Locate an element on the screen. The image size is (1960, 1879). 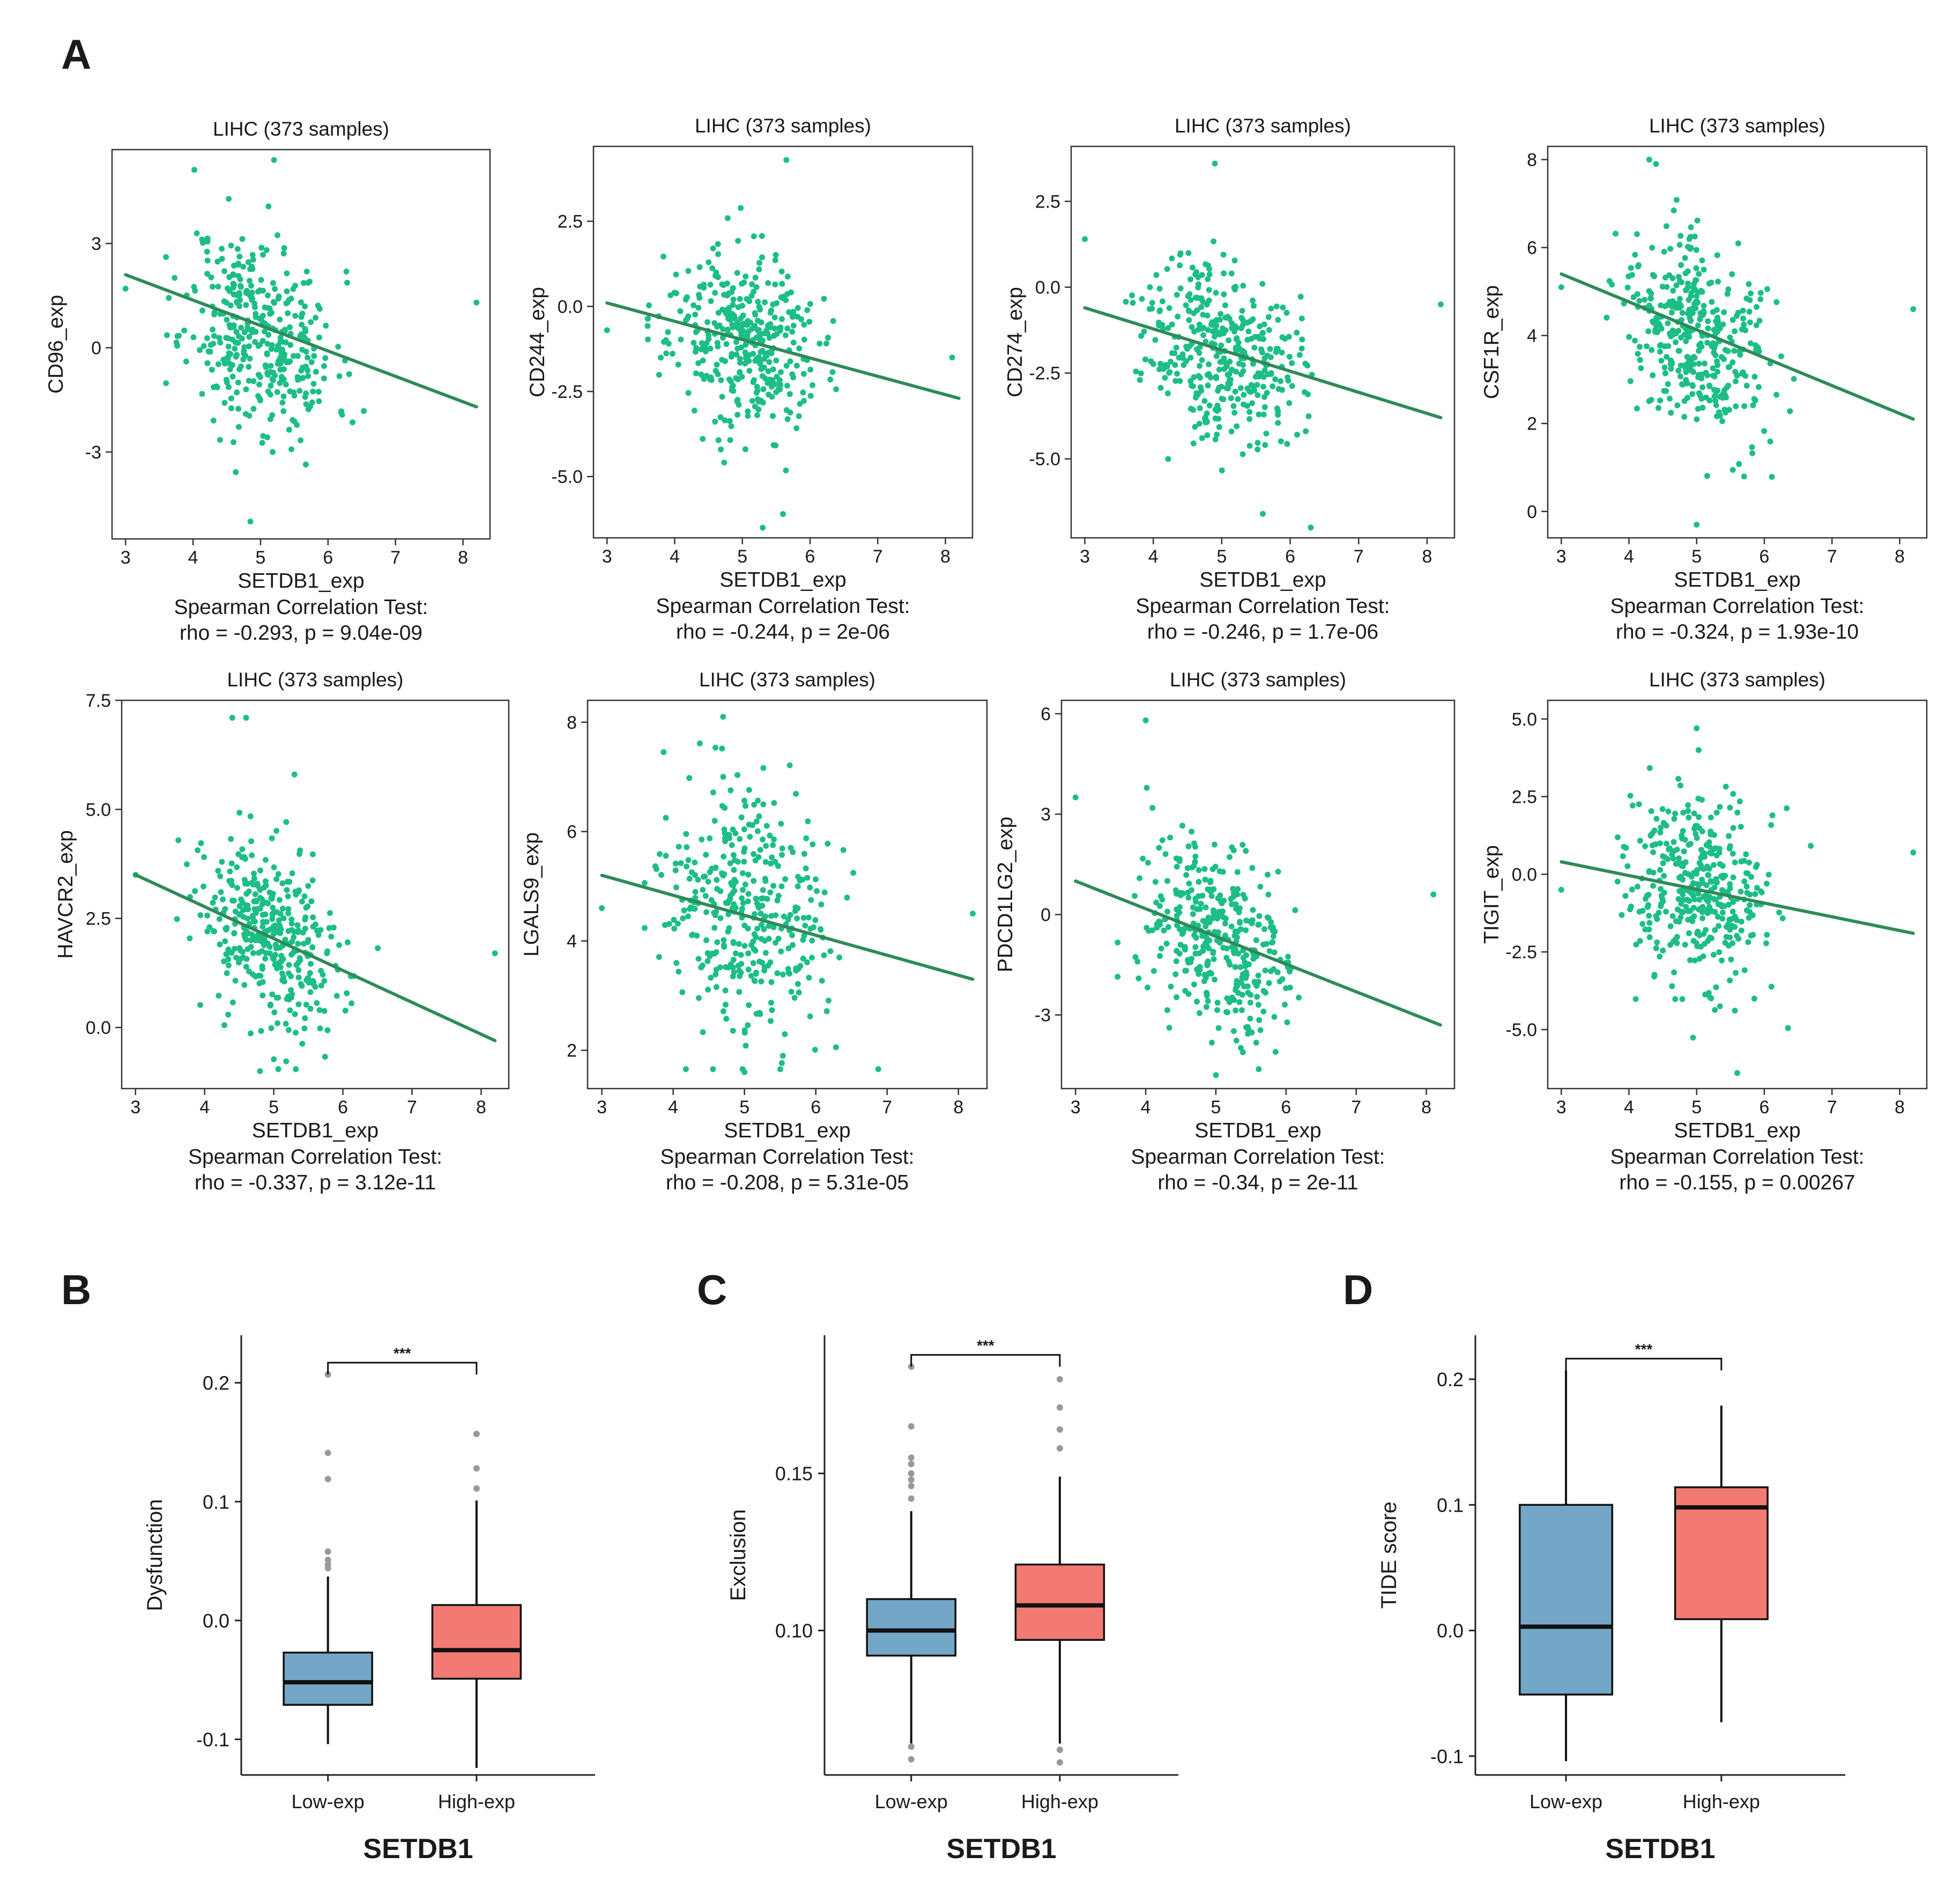
chart-title: LIHC (373 samples) is located at coordinates (1737, 126).